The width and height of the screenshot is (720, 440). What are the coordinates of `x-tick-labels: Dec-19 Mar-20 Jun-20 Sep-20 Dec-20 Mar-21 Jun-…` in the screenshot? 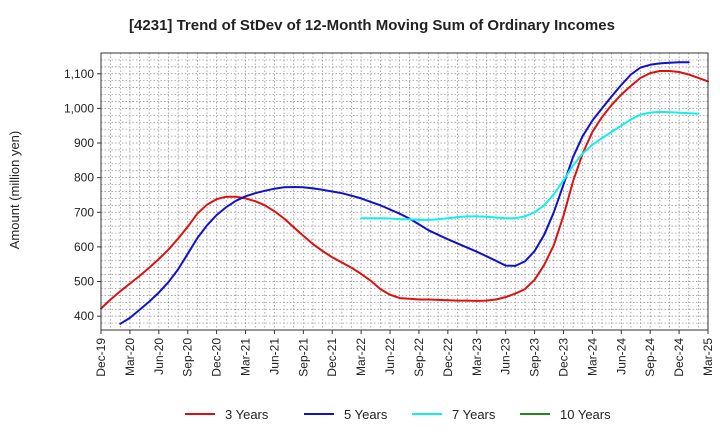 It's located at (404, 353).